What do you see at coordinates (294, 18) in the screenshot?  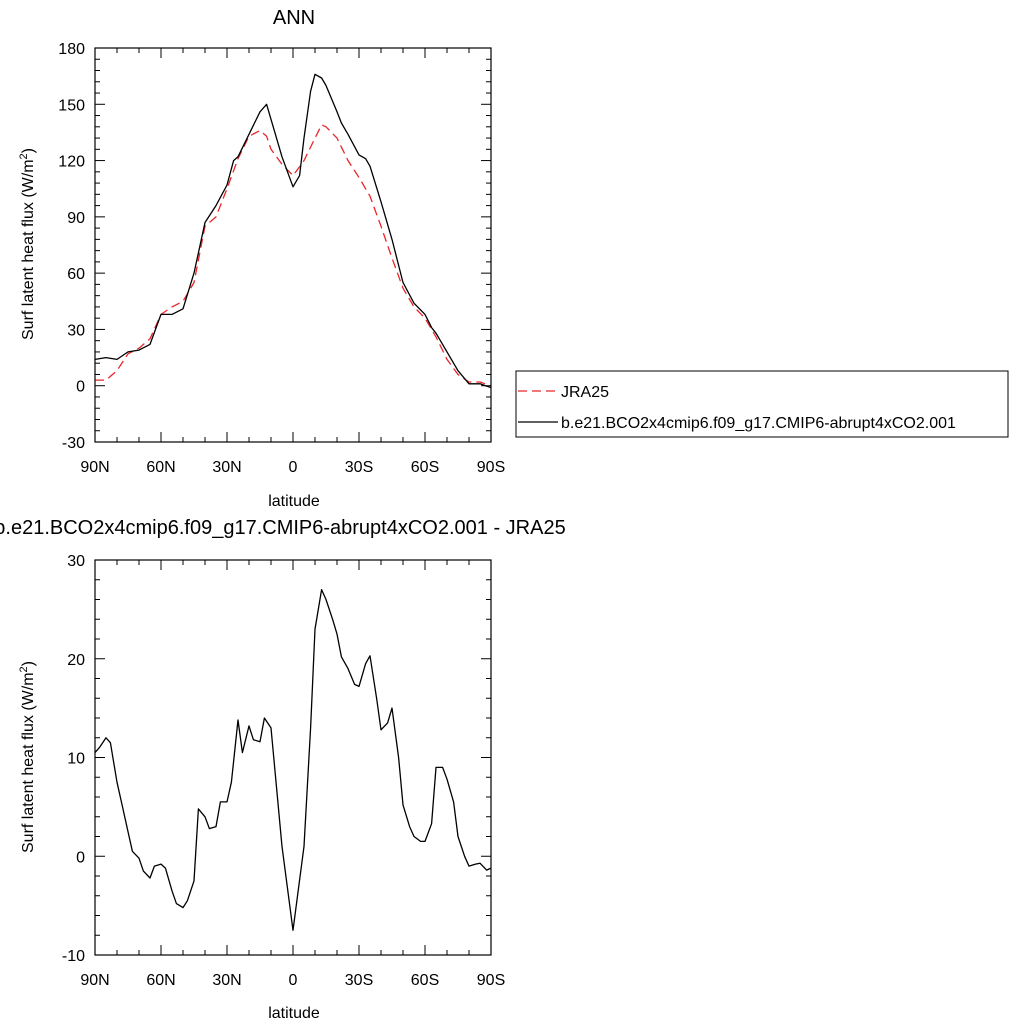 I see `chart-top-title: ANN` at bounding box center [294, 18].